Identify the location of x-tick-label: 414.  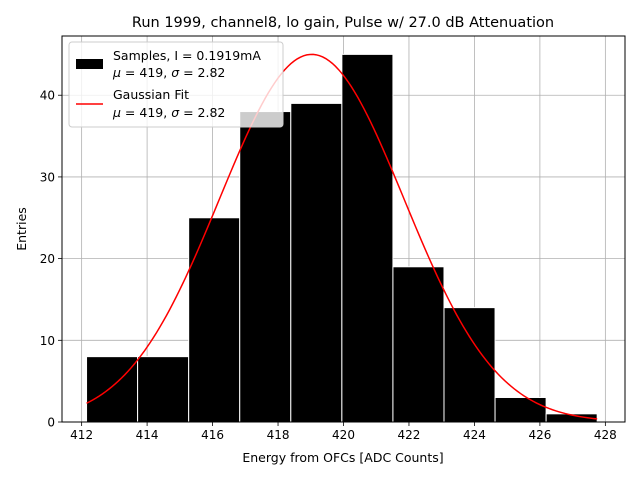
(147, 435).